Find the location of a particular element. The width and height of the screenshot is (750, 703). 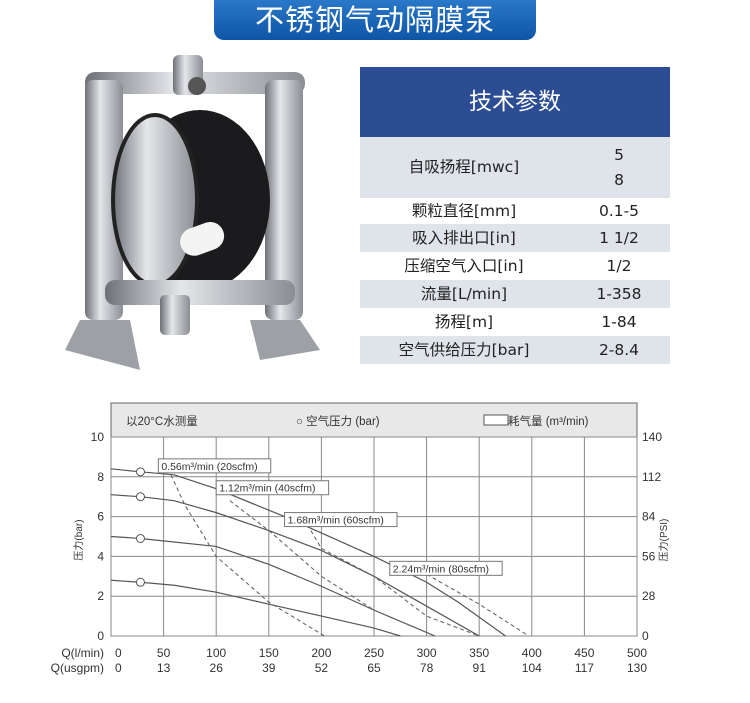

x-tick-label-usgpm: 78 is located at coordinates (427, 668).